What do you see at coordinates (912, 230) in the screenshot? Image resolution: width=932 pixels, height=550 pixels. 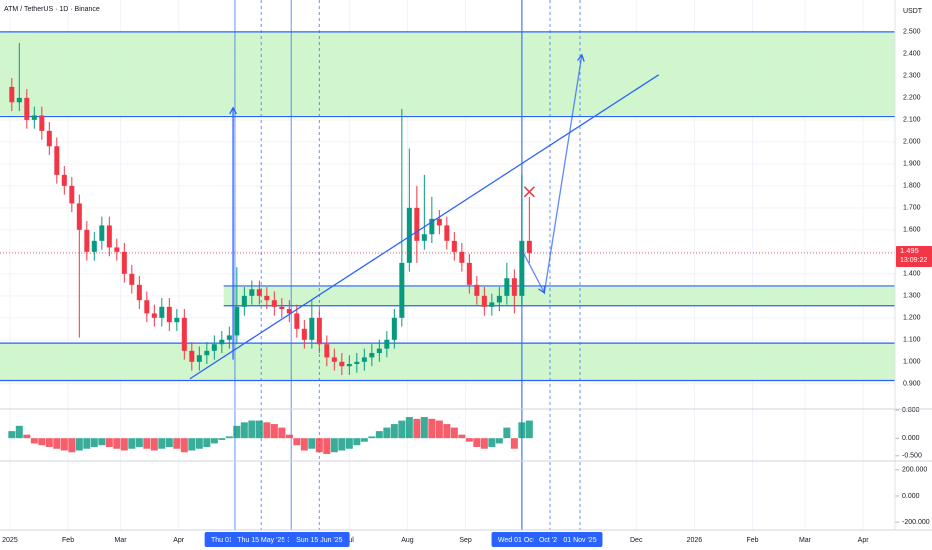 I see `y-tick-label: 1.600` at bounding box center [912, 230].